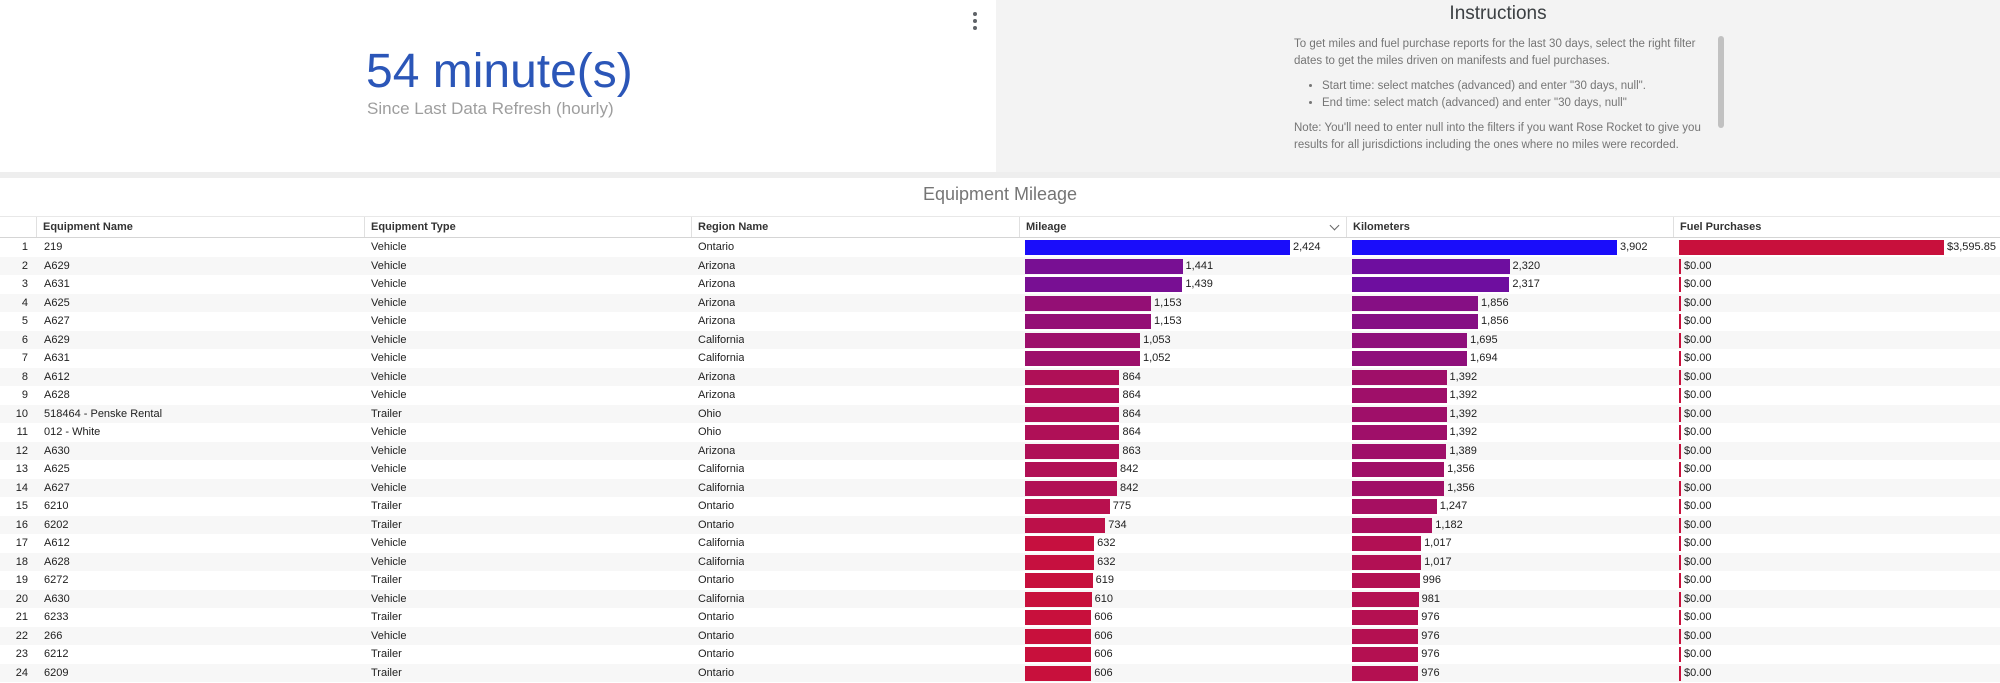 This screenshot has width=2000, height=683. I want to click on table-row: 18 A628 Vehicle California 632 1,017 $0.00, so click(1000, 561).